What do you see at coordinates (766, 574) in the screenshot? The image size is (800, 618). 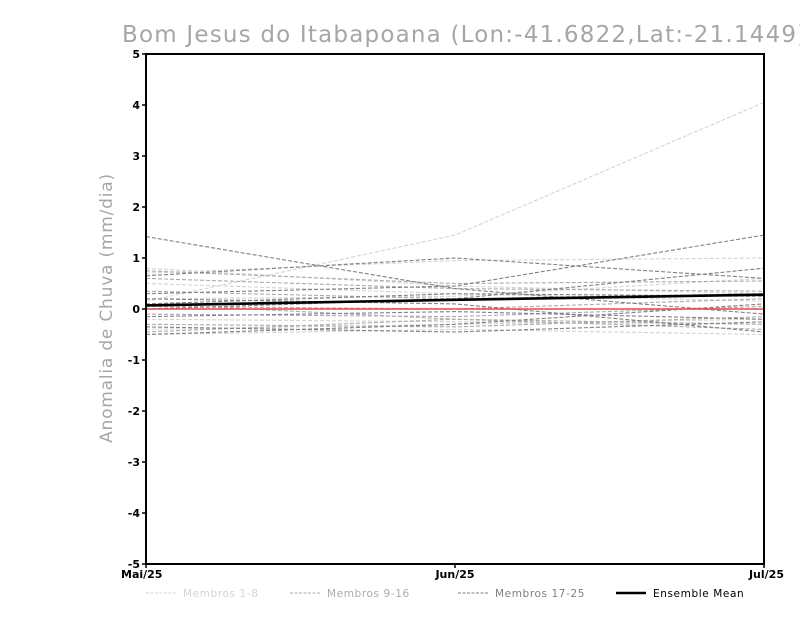 I see `x-tick-label: Jul/25` at bounding box center [766, 574].